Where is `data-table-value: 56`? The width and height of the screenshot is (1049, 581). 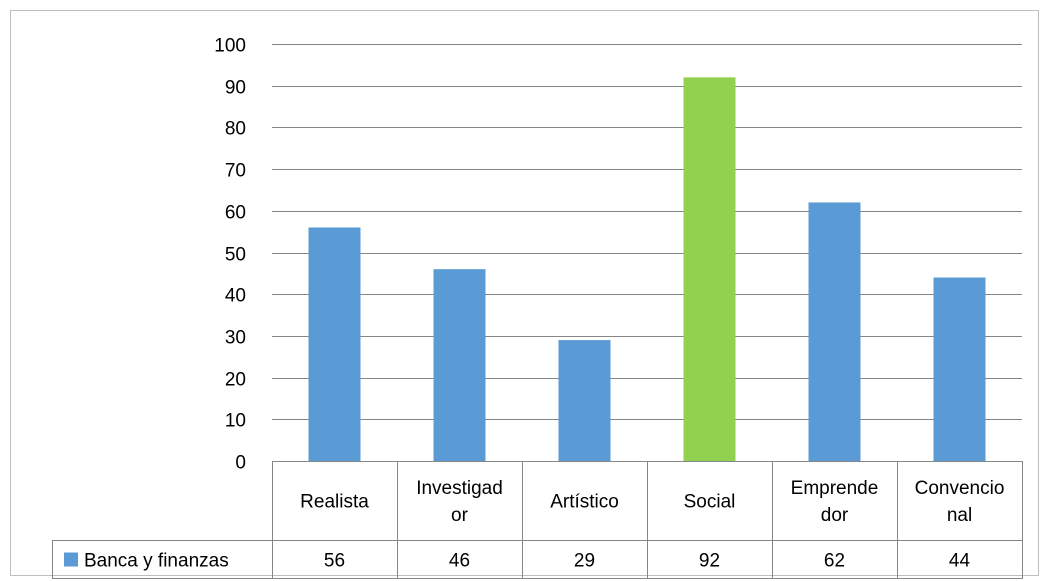 data-table-value: 56 is located at coordinates (334, 561).